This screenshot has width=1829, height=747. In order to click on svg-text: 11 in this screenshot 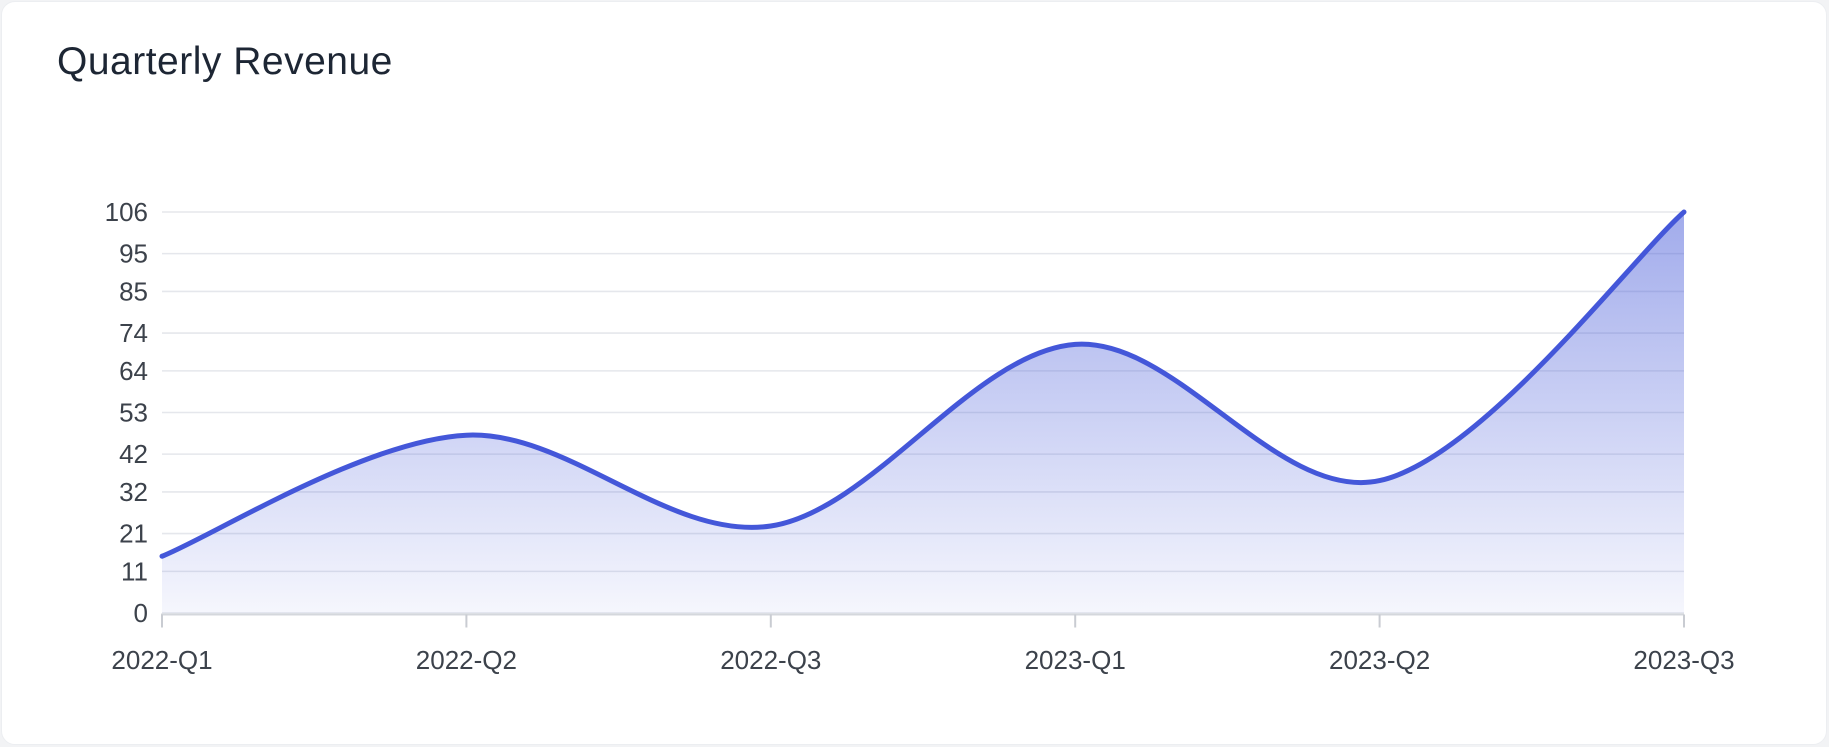, I will do `click(134, 571)`.